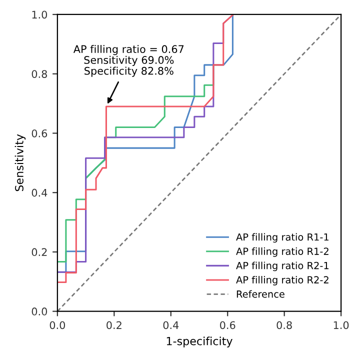 Image resolution: width=359 pixels, height=362 pixels. What do you see at coordinates (282, 267) in the screenshot?
I see `legend-label: AP filling ratio R2-1` at bounding box center [282, 267].